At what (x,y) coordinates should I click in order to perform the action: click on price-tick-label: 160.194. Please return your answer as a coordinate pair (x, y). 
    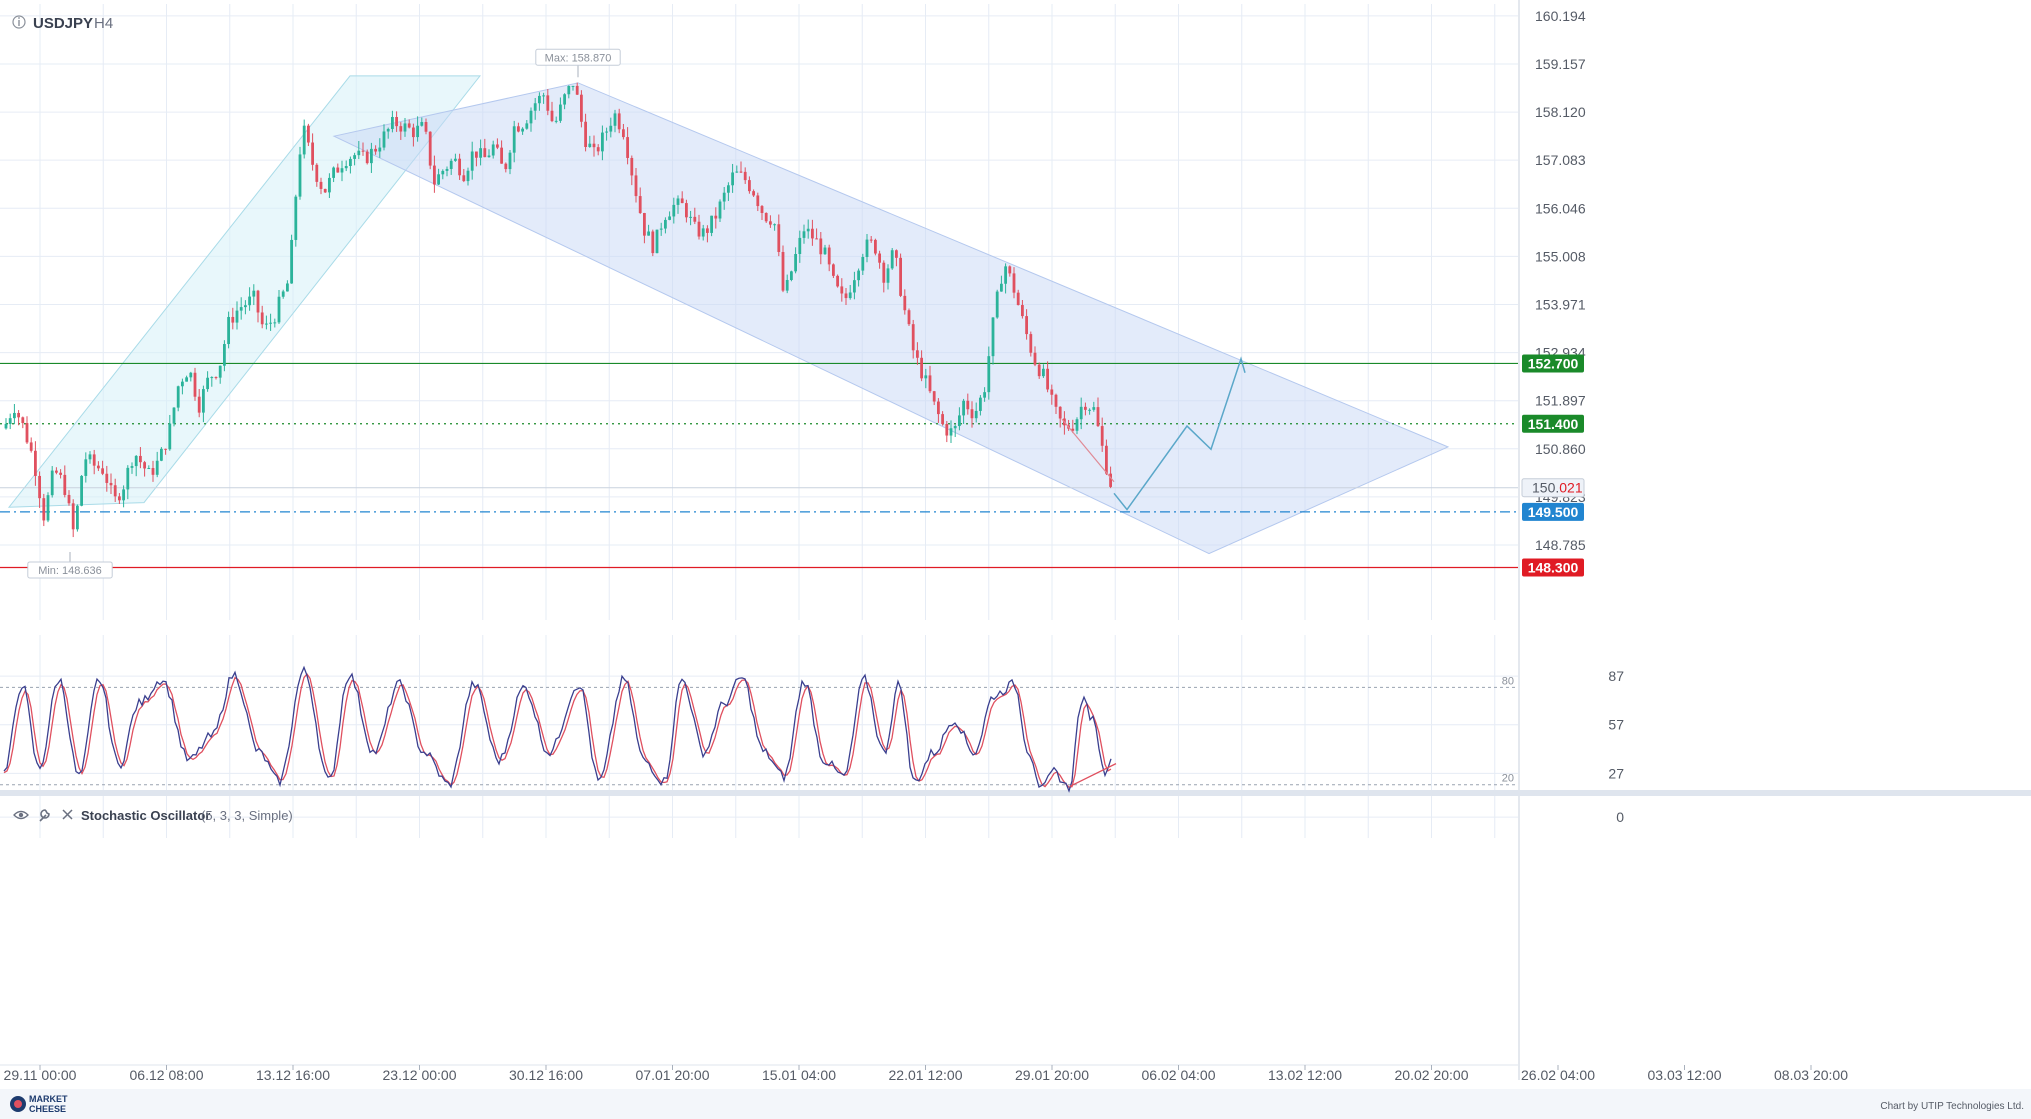
    Looking at the image, I should click on (1560, 16).